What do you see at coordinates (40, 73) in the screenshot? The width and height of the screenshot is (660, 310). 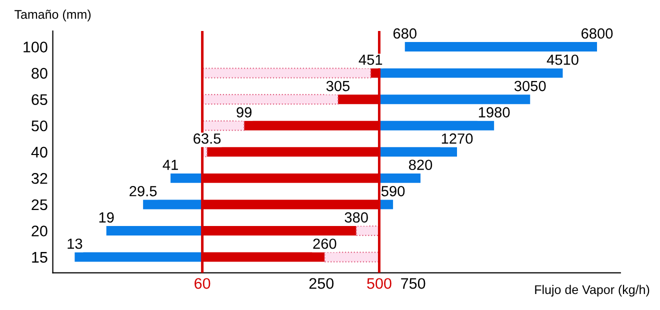 I see `y-tick-label: 80` at bounding box center [40, 73].